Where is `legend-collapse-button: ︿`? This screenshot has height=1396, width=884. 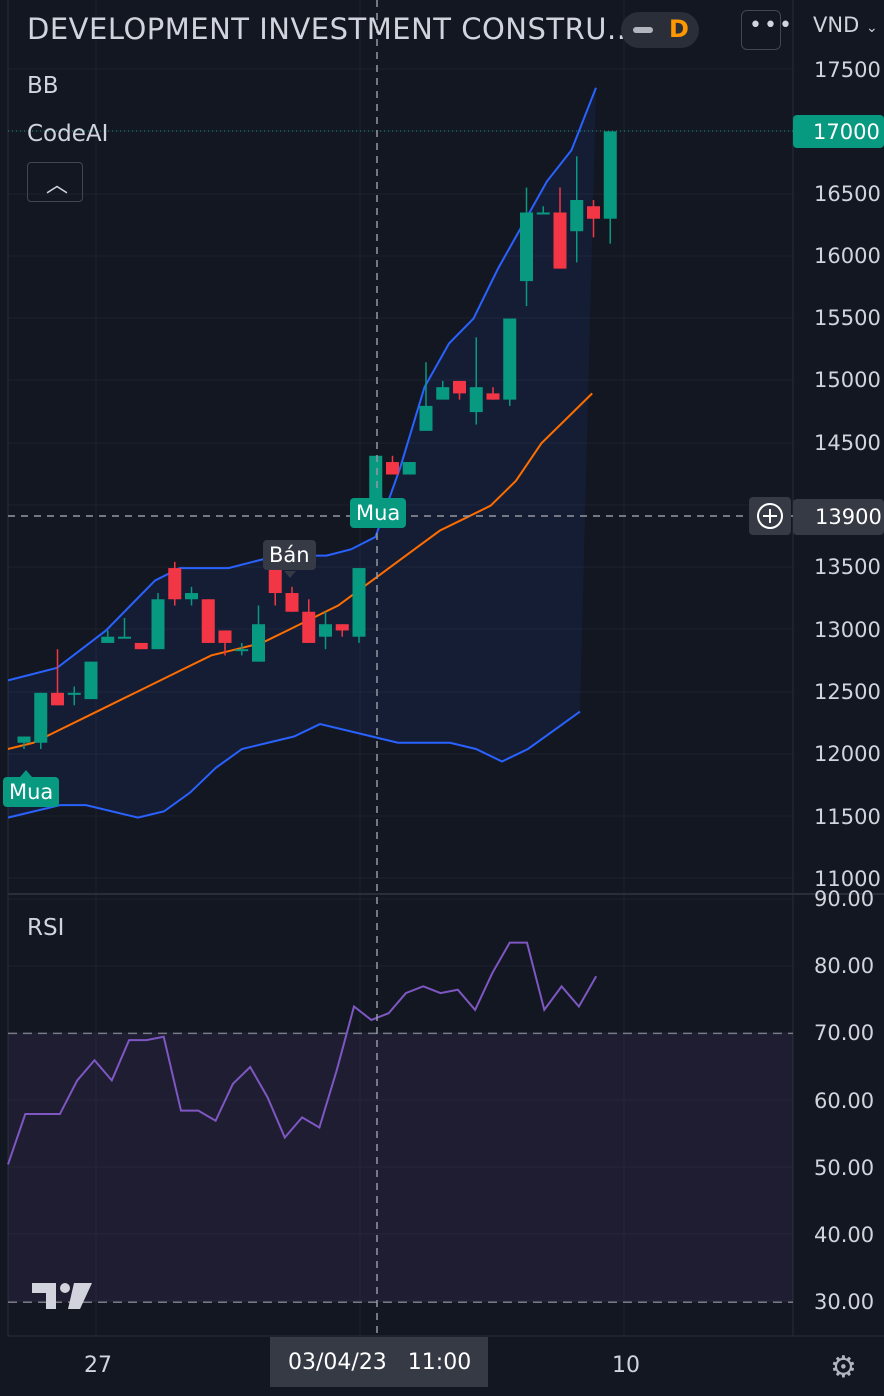 legend-collapse-button: ︿ is located at coordinates (55, 182).